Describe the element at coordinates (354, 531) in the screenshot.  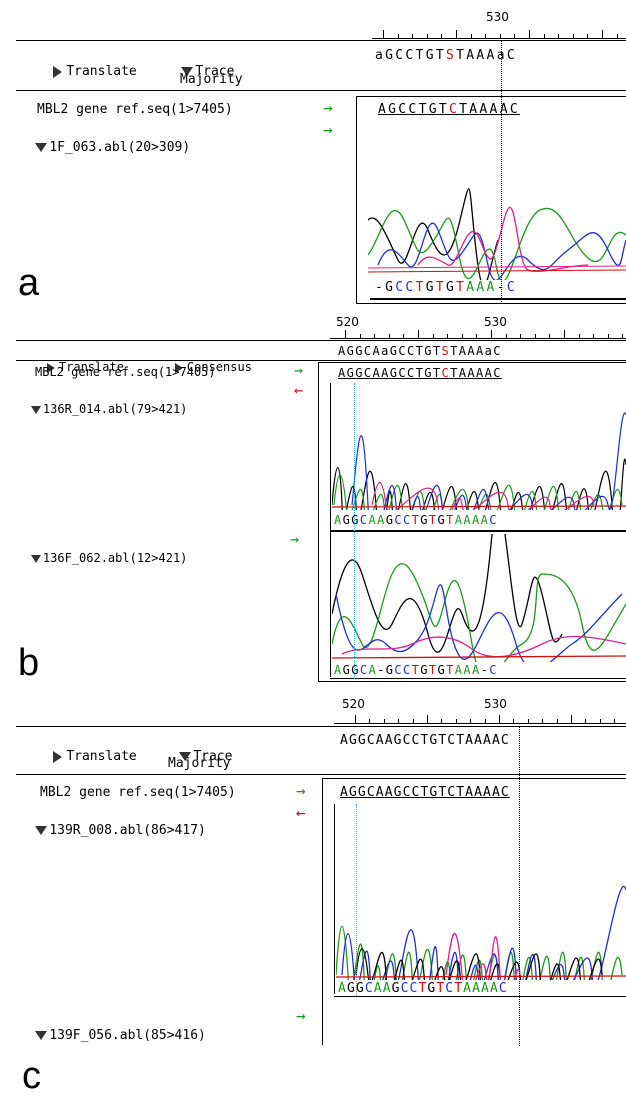
I see `cursor-line-cyan` at that location.